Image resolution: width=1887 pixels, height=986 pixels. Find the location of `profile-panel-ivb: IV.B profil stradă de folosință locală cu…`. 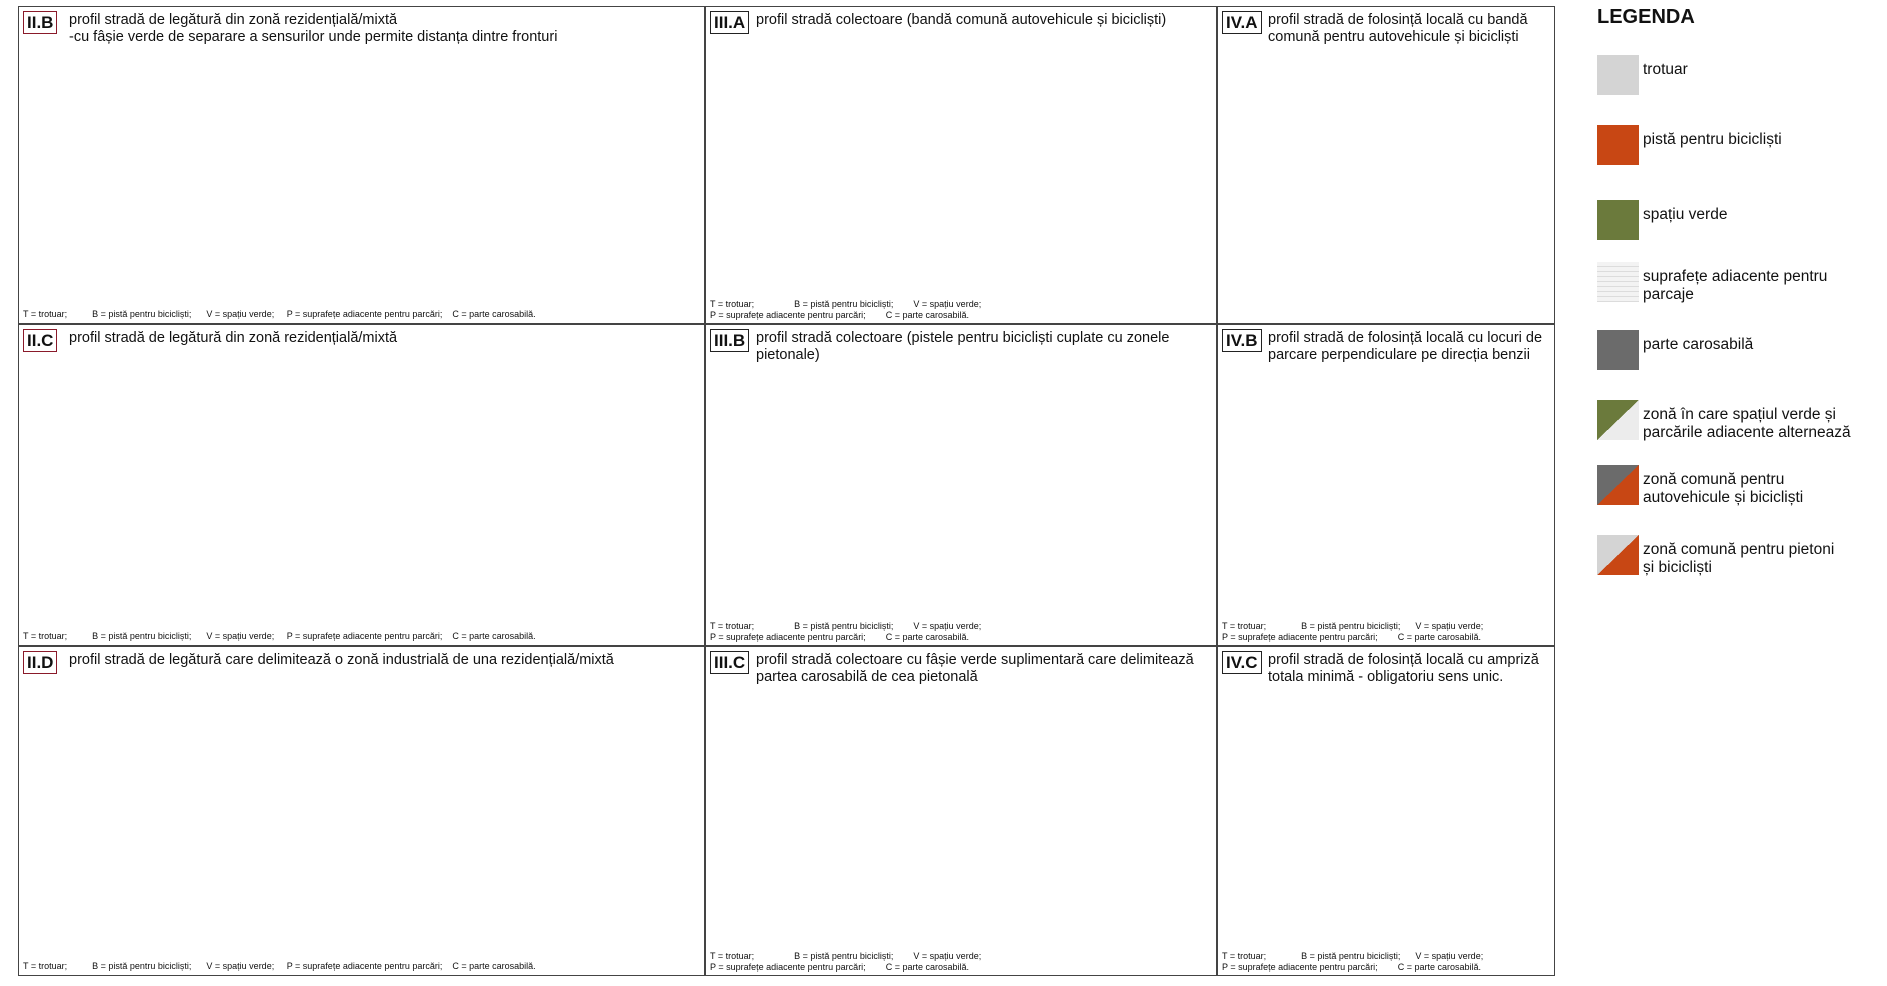

profile-panel-ivb: IV.B profil stradă de folosință locală cu… is located at coordinates (1386, 485).